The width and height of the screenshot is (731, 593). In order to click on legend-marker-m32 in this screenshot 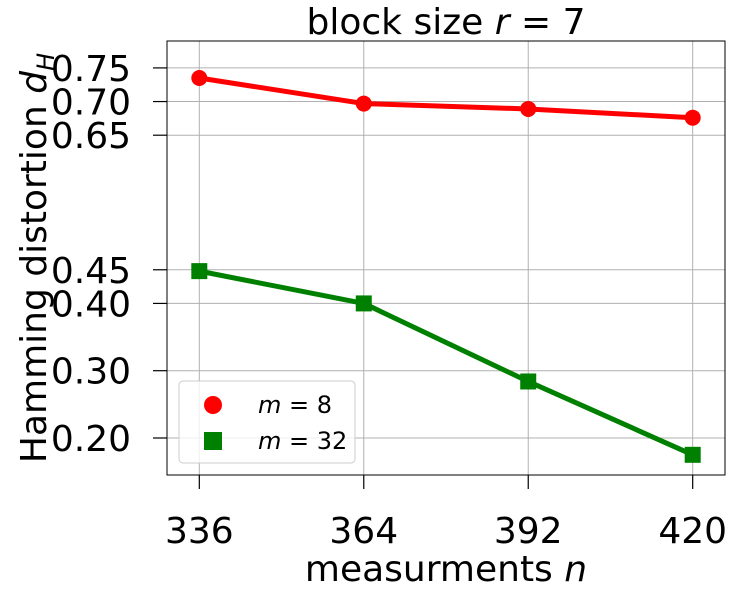, I will do `click(213, 441)`.